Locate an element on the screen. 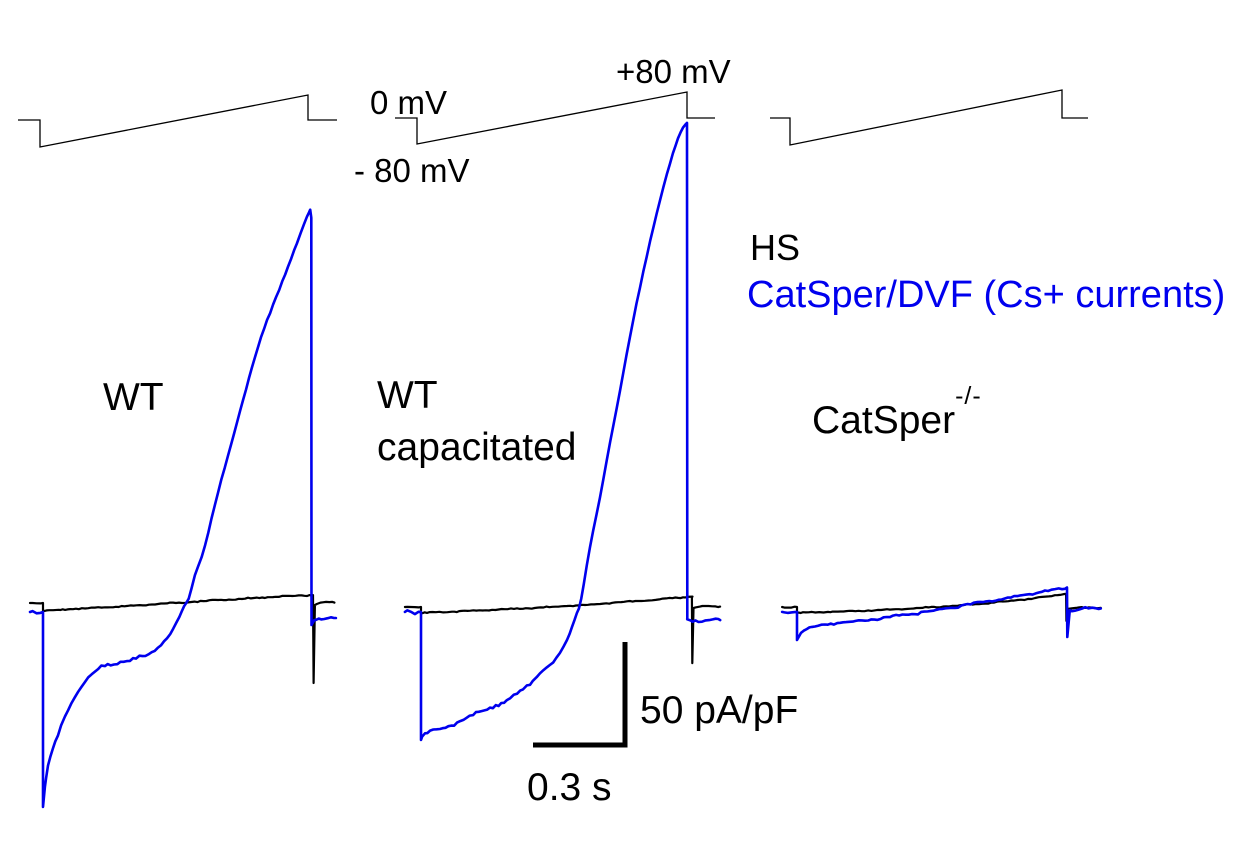 The height and width of the screenshot is (846, 1251). trace-catsper-ko-hs is located at coordinates (941, 607).